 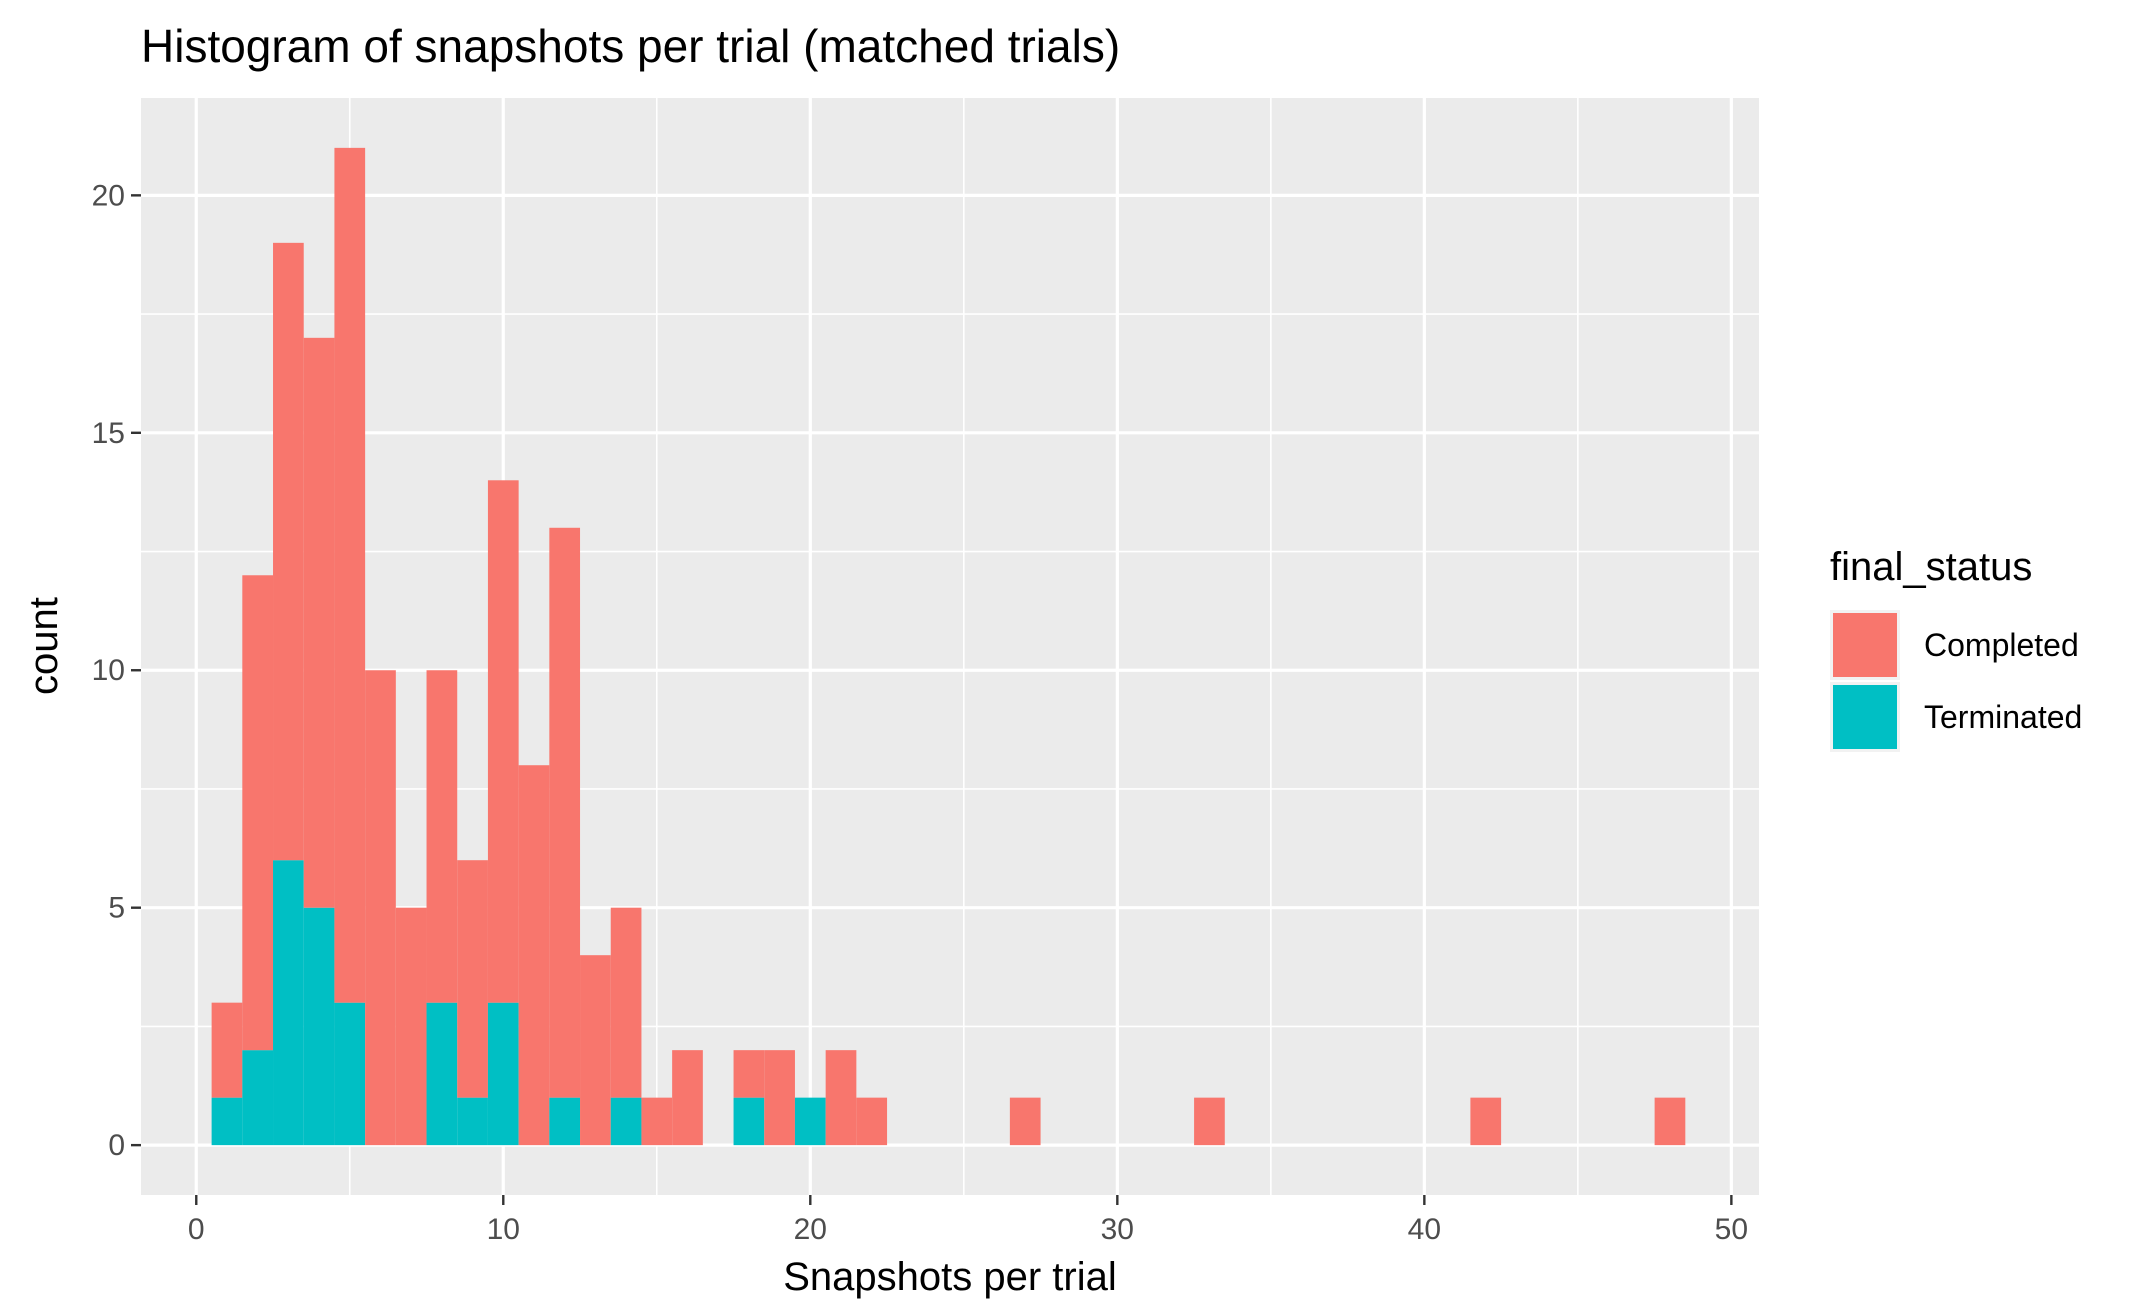 I want to click on x-tick-label: 20, so click(x=810, y=1229).